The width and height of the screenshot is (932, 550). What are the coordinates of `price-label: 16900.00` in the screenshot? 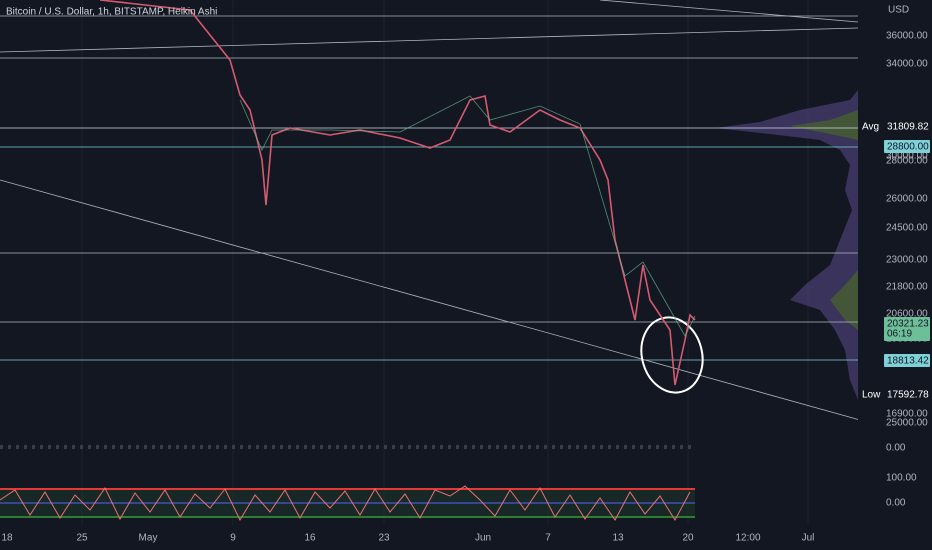 It's located at (907, 414).